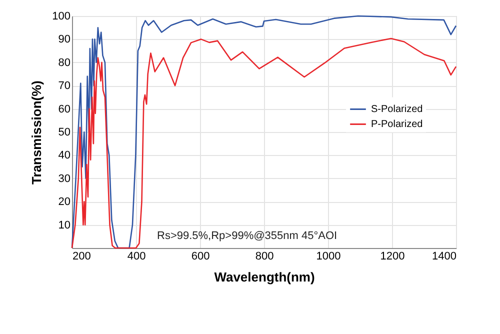 The image size is (500, 334). Describe the element at coordinates (81, 256) in the screenshot. I see `x-tick-label: 200` at that location.